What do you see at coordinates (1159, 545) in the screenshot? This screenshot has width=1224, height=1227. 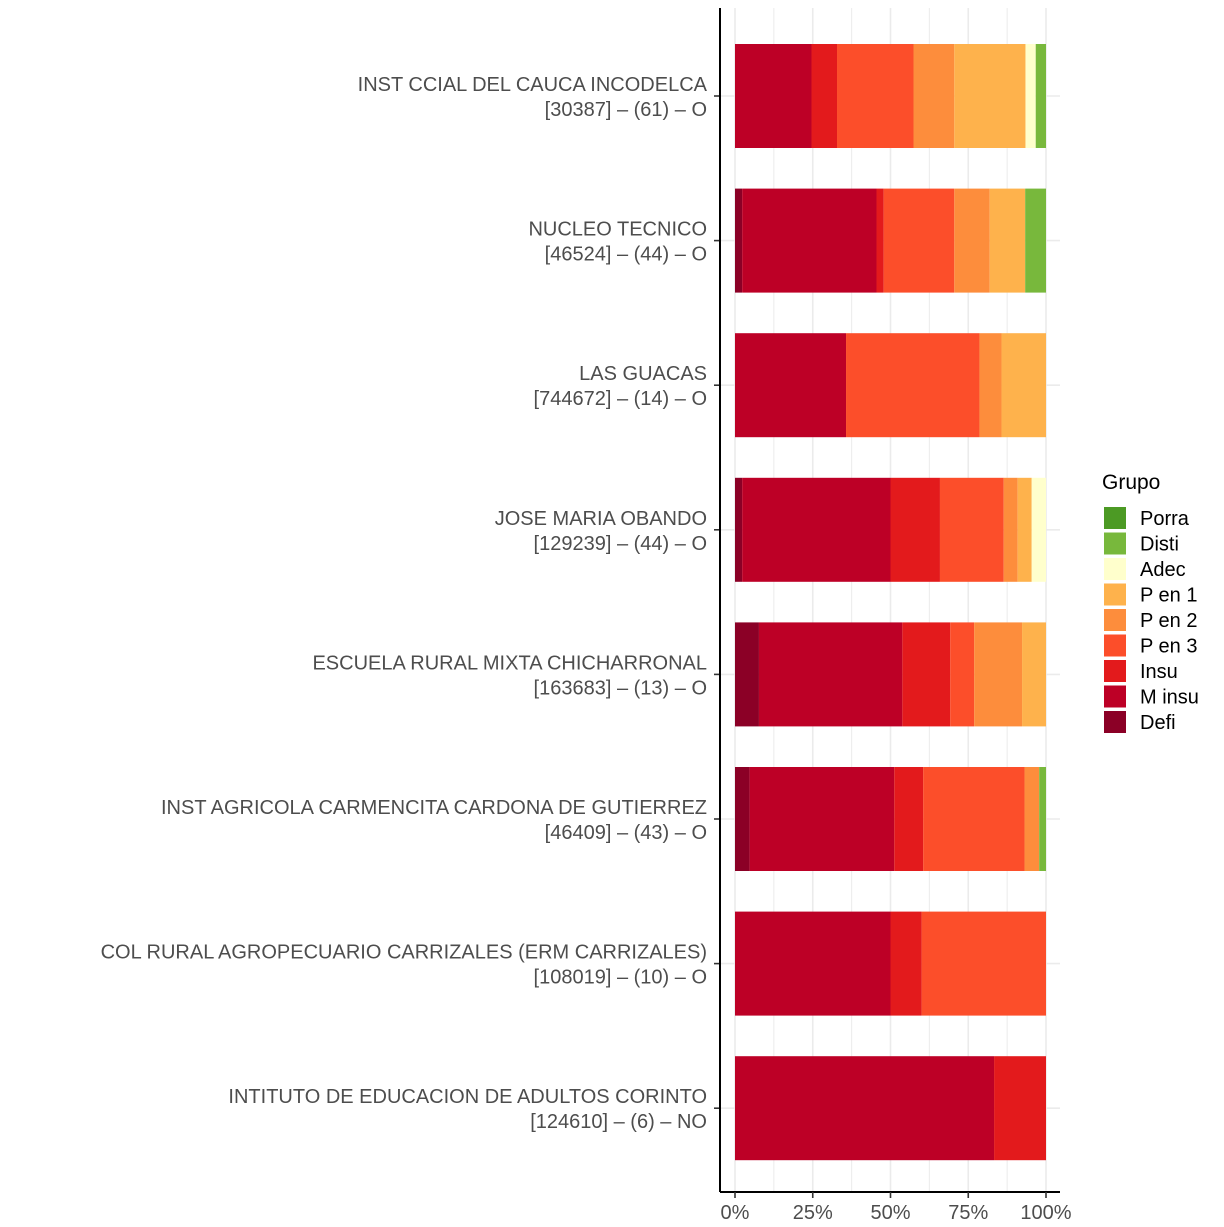 I see `legend-label: Disti` at bounding box center [1159, 545].